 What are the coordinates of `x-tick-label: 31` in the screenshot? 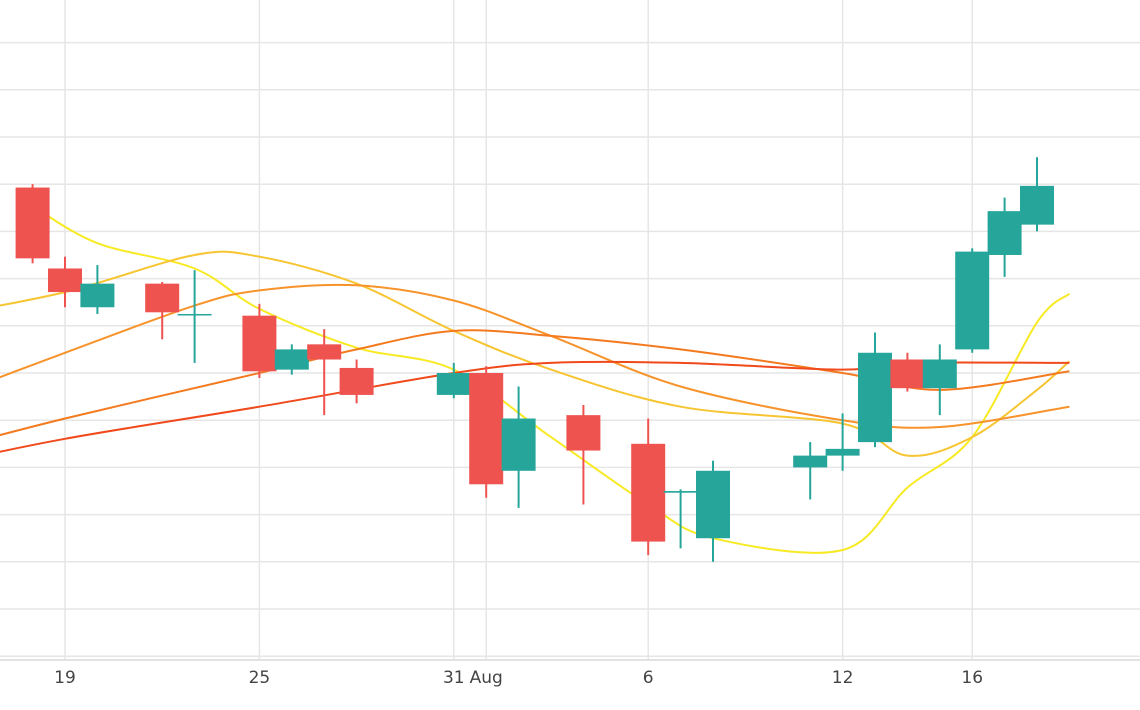 It's located at (454, 678).